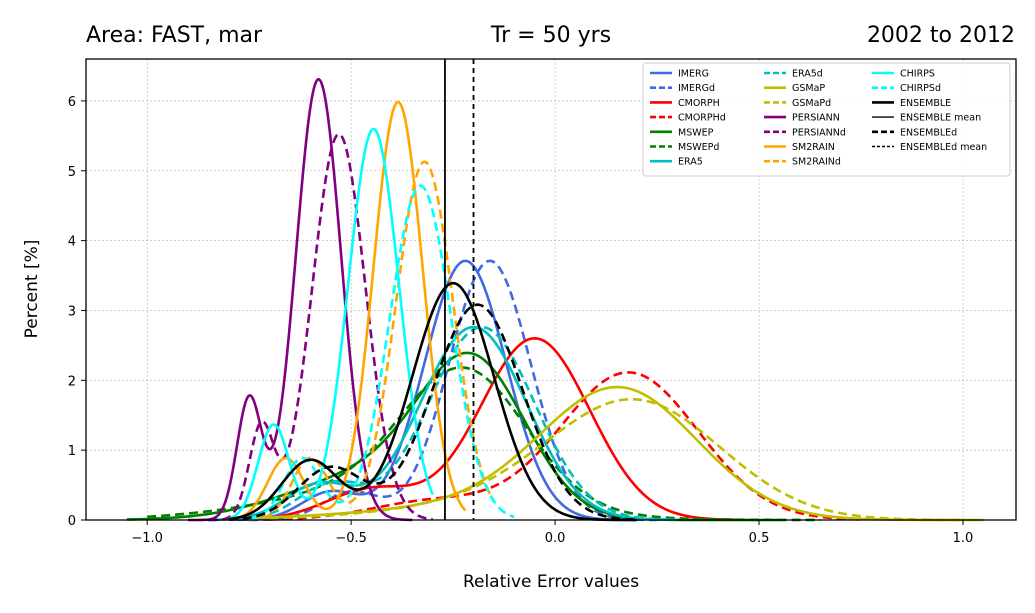  Describe the element at coordinates (77, 312) in the screenshot. I see `y-axis-ticks: 0 1 2 3 4 5 6` at that location.